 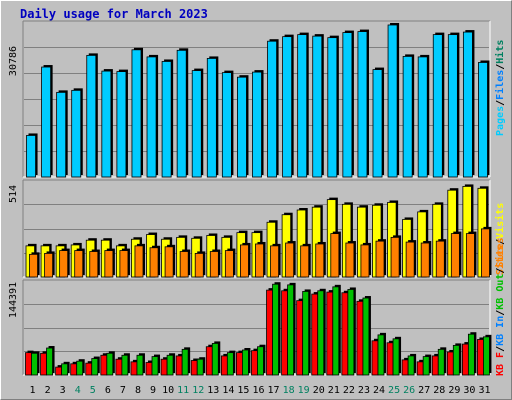 I want to click on x-tick-label: 23, so click(x=364, y=390).